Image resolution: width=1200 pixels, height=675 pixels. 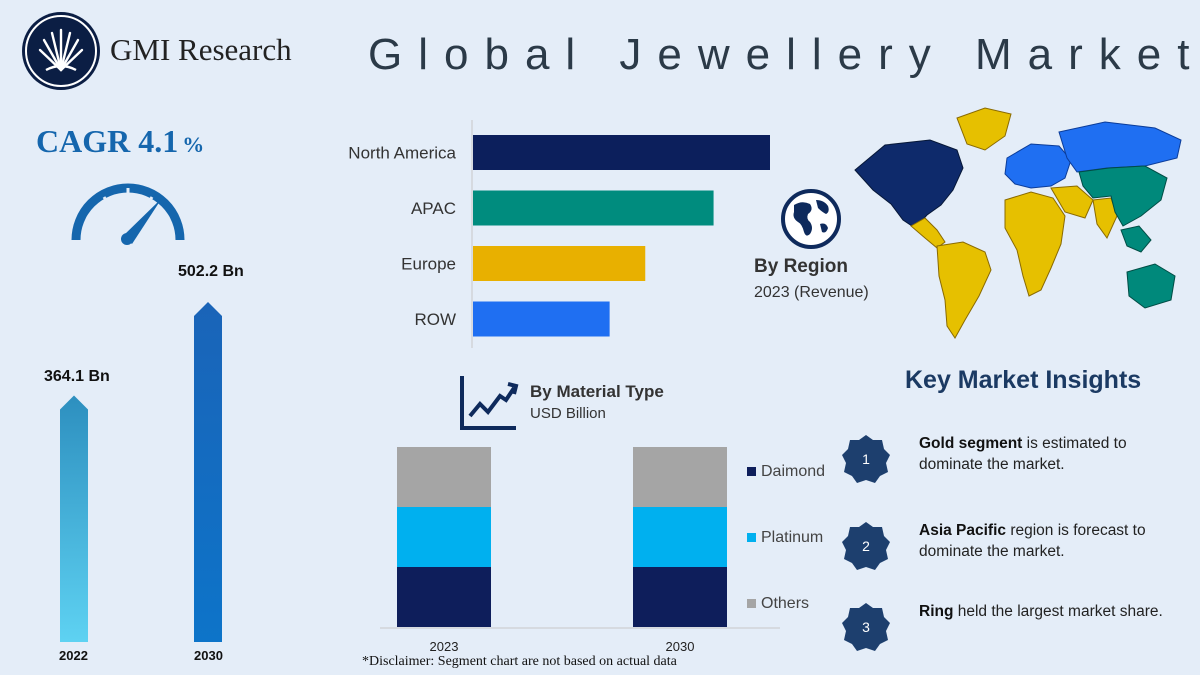 What do you see at coordinates (792, 537) in the screenshot?
I see `legend-label-platinum: Platinum` at bounding box center [792, 537].